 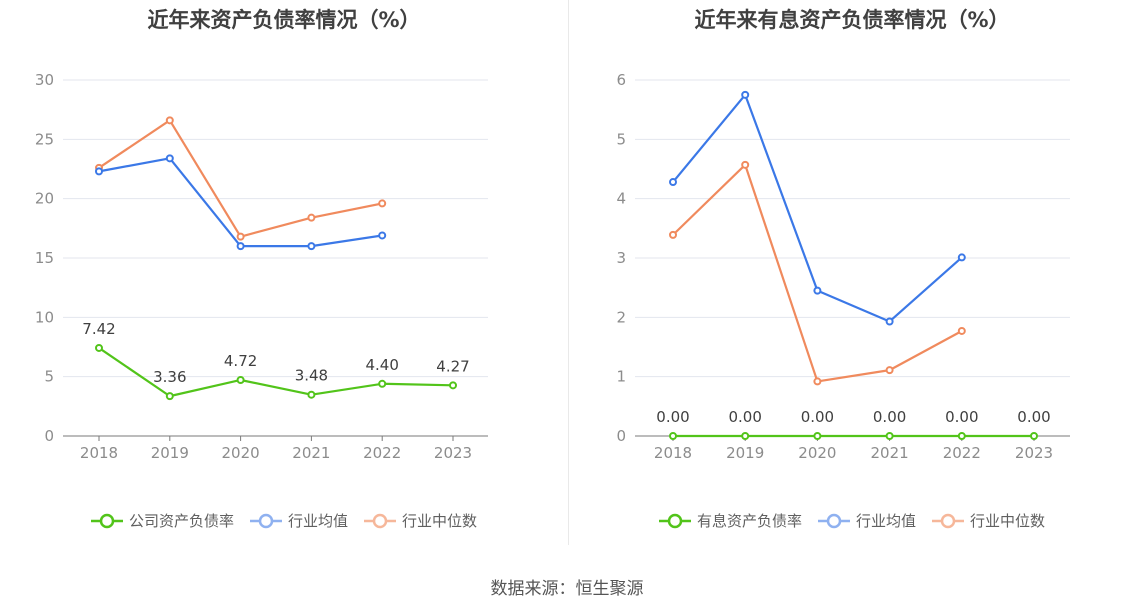 What do you see at coordinates (749, 521) in the screenshot?
I see `legend-label: 有息资产负债率` at bounding box center [749, 521].